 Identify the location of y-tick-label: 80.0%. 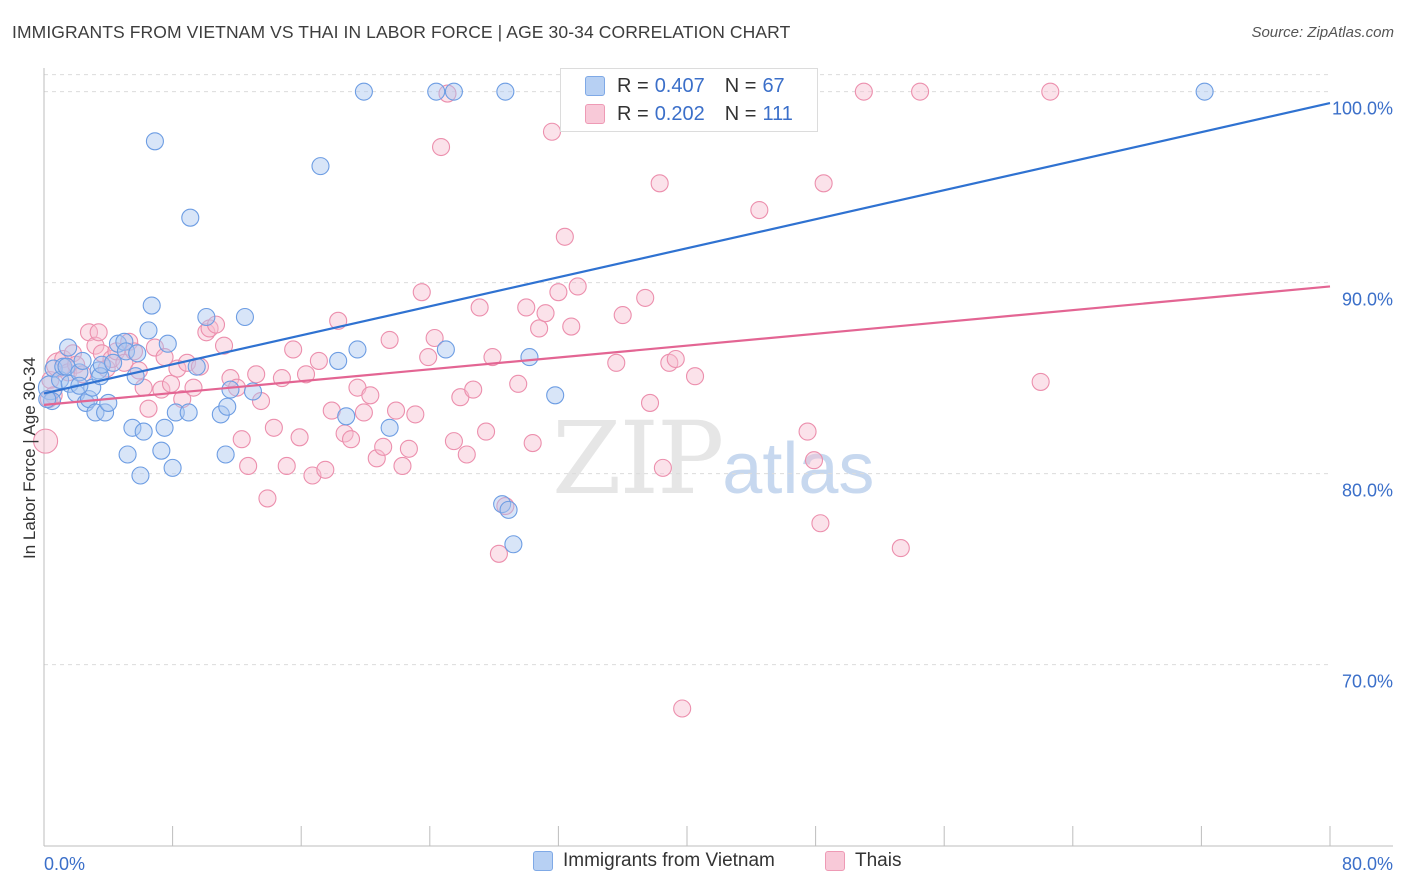
(1367, 491).